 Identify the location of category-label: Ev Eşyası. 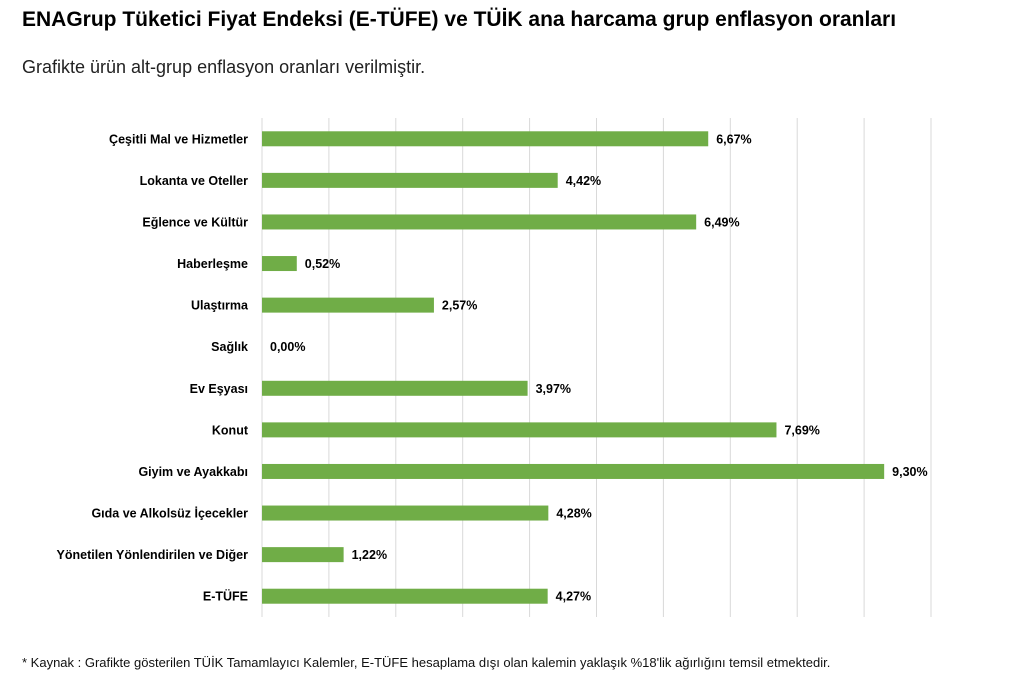
(219, 389).